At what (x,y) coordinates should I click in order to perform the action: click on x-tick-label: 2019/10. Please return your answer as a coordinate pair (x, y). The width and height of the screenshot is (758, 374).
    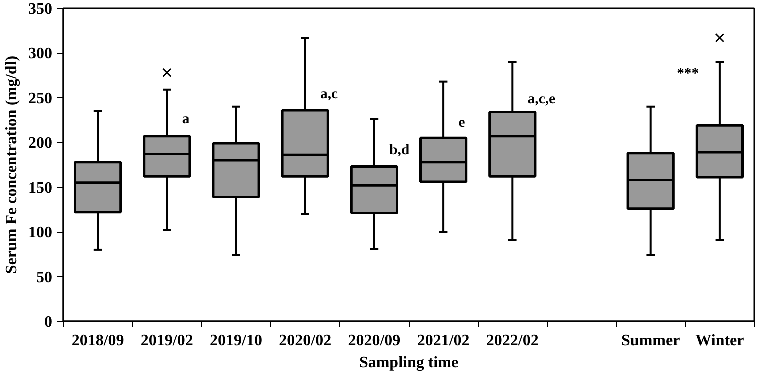
    Looking at the image, I should click on (236, 341).